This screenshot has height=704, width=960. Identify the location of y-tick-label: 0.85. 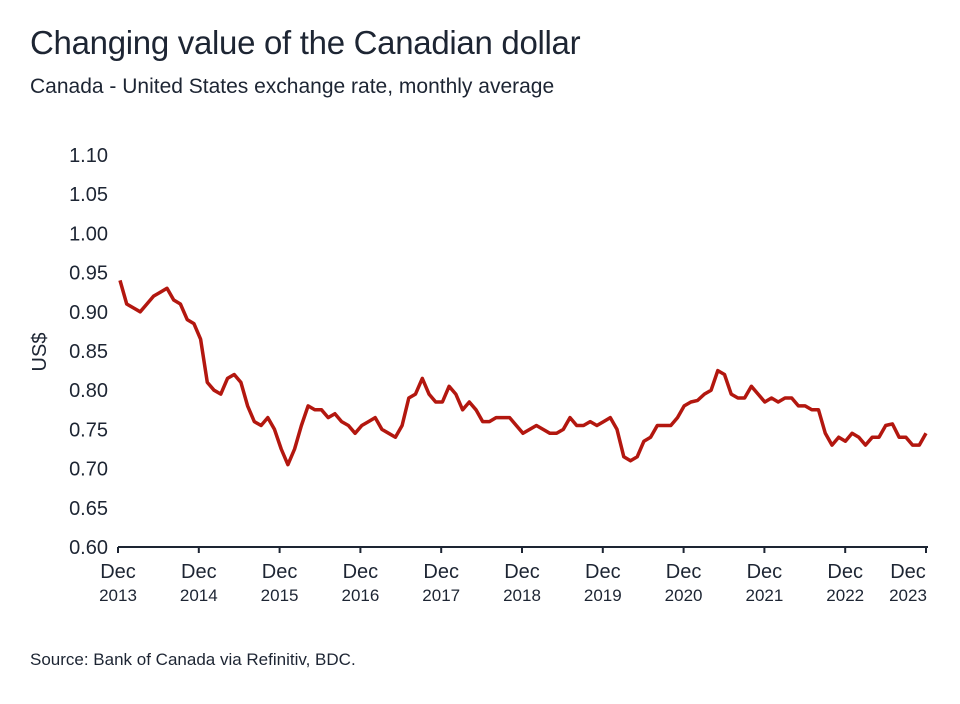
(88, 352).